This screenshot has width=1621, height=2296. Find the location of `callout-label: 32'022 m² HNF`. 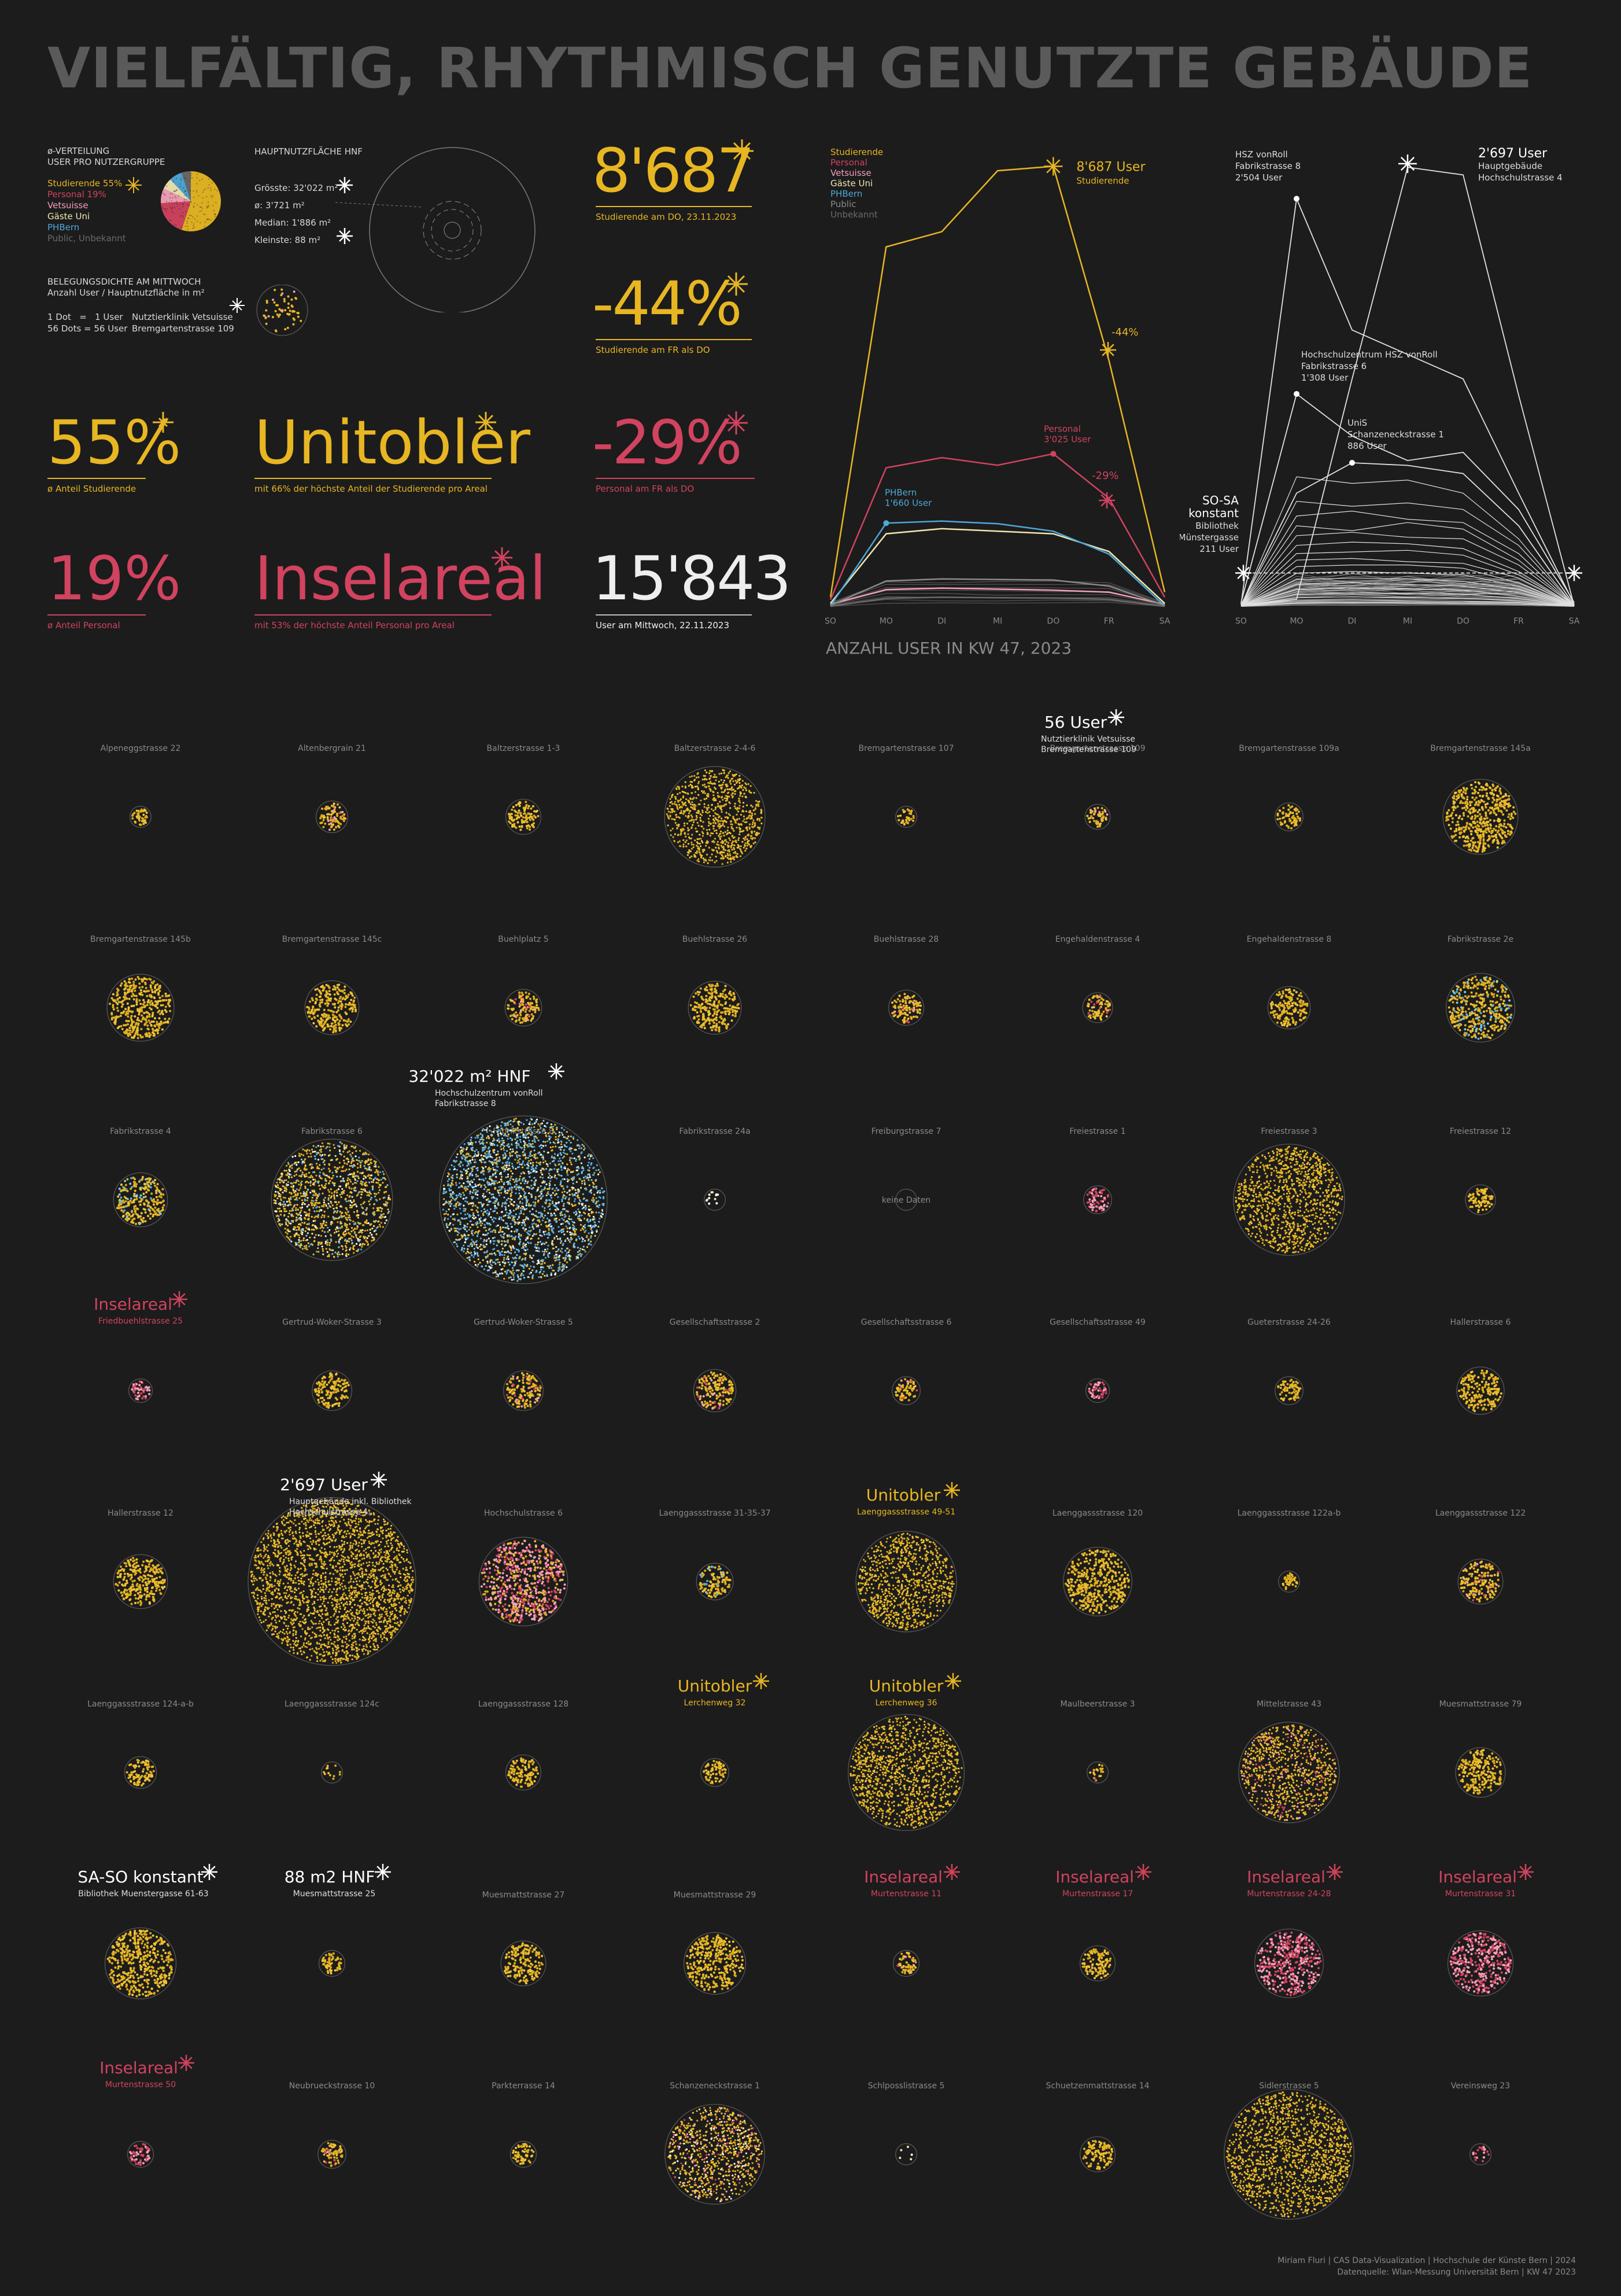

callout-label: 32'022 m² HNF is located at coordinates (469, 1076).